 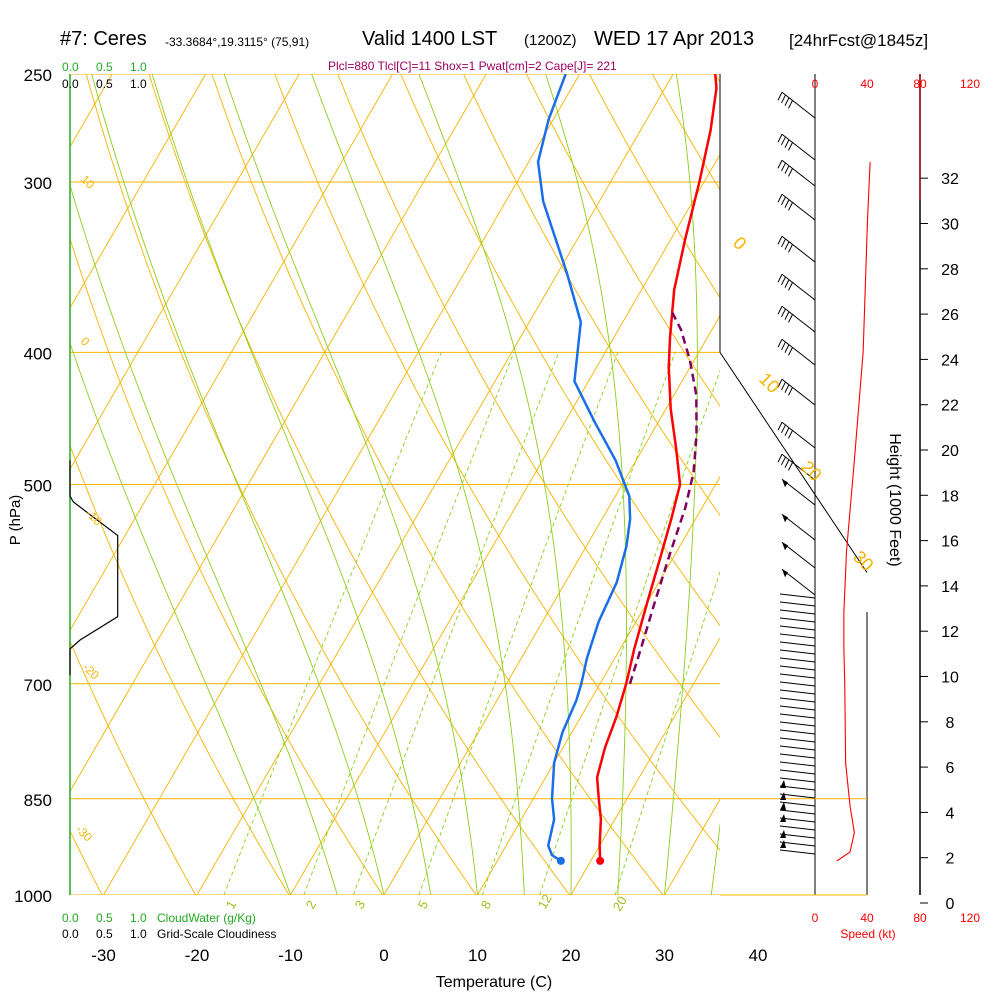 What do you see at coordinates (859, 40) in the screenshot?
I see `forecast-label: [24hrFcst@1845z]` at bounding box center [859, 40].